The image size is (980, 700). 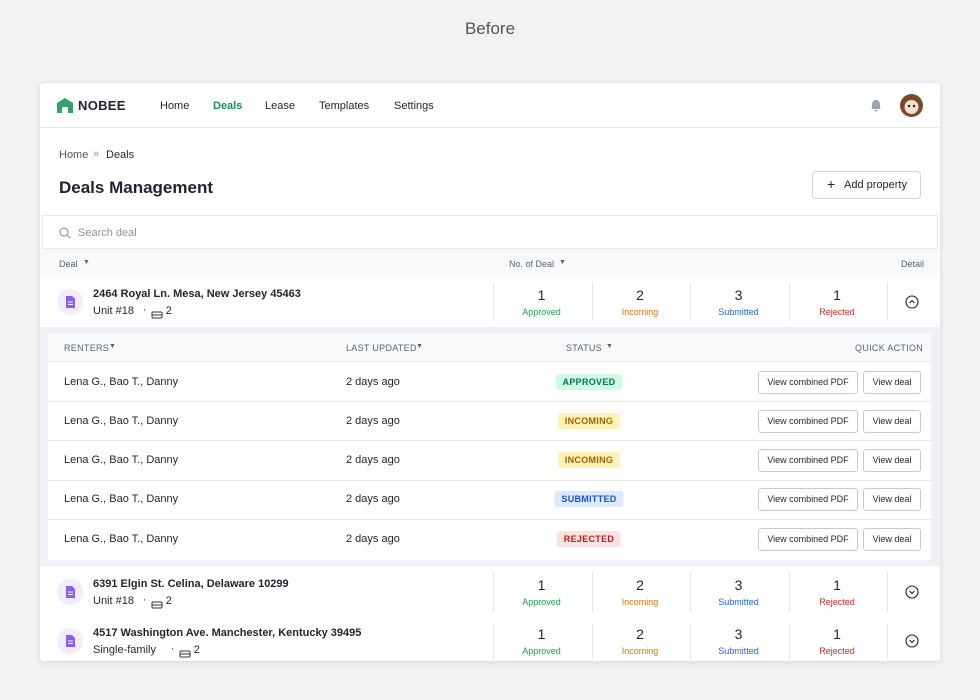 I want to click on renters-column-header: LAST UPDATED, so click(x=381, y=348).